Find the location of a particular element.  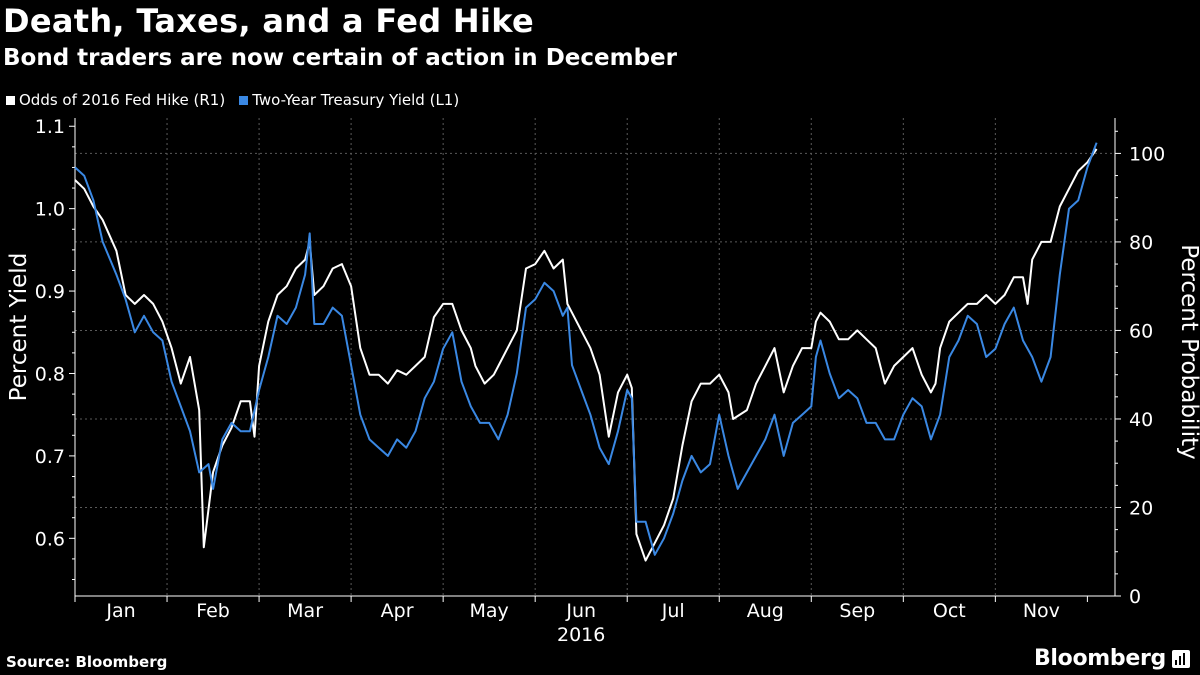

tick-label-left: 0.8 is located at coordinates (50, 374).